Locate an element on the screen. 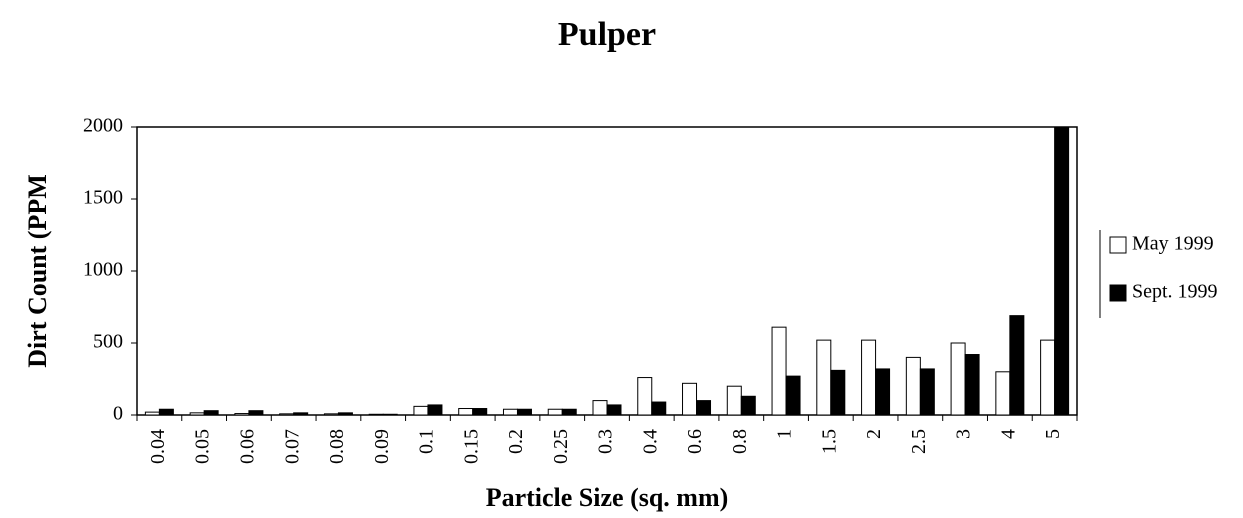 Image resolution: width=1243 pixels, height=518 pixels. x-tick-label: 1.5 is located at coordinates (829, 441).